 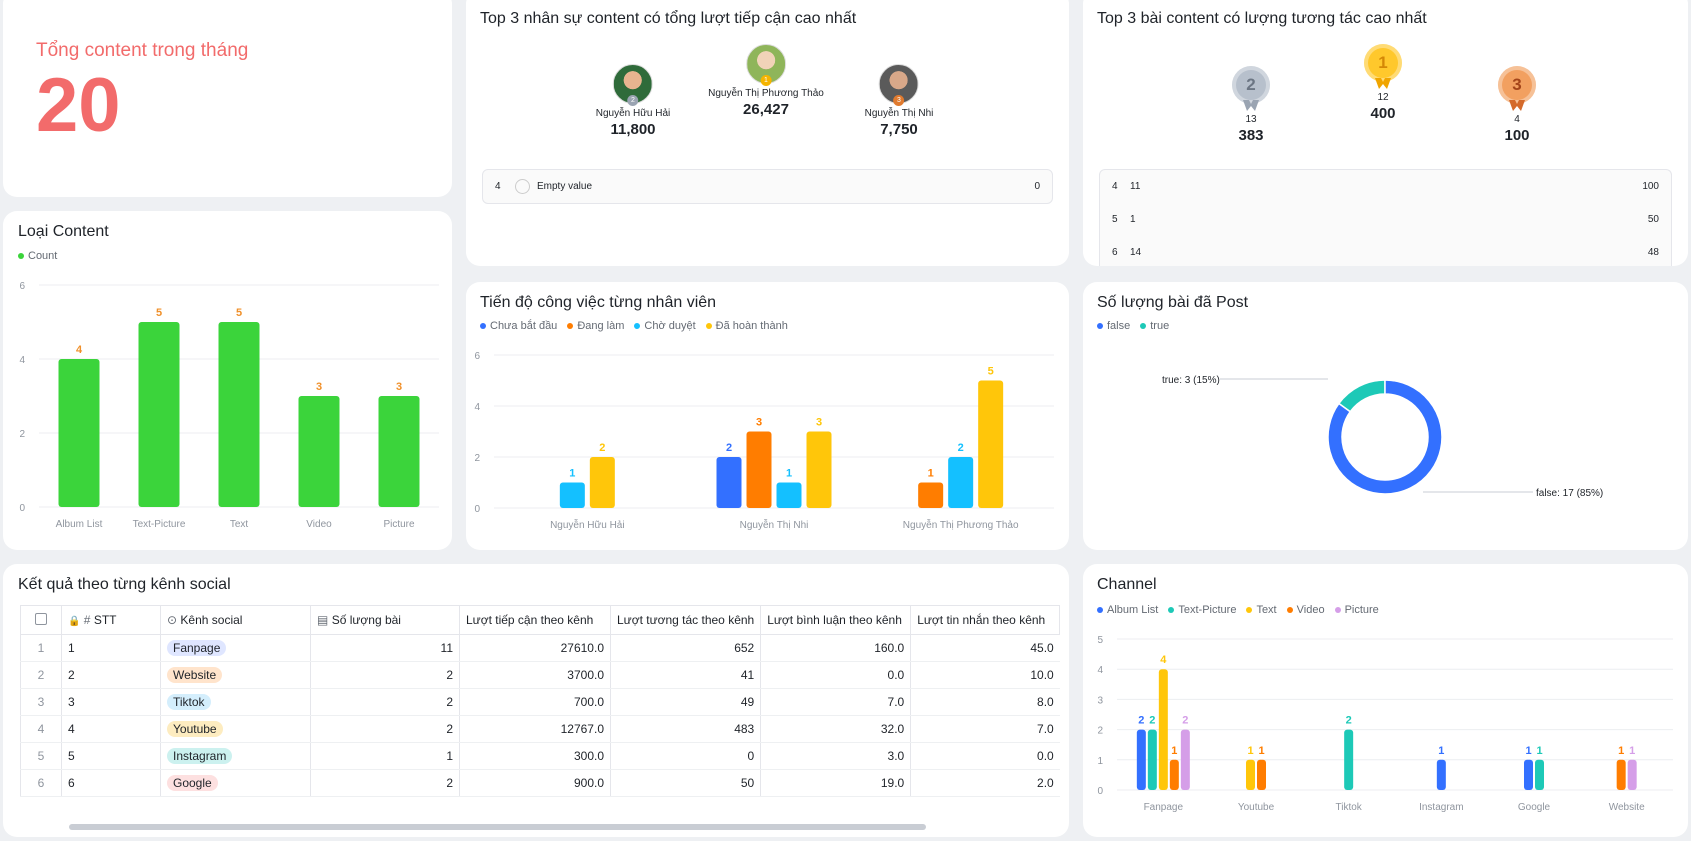 What do you see at coordinates (1100, 791) in the screenshot?
I see `y-tick-label: 0` at bounding box center [1100, 791].